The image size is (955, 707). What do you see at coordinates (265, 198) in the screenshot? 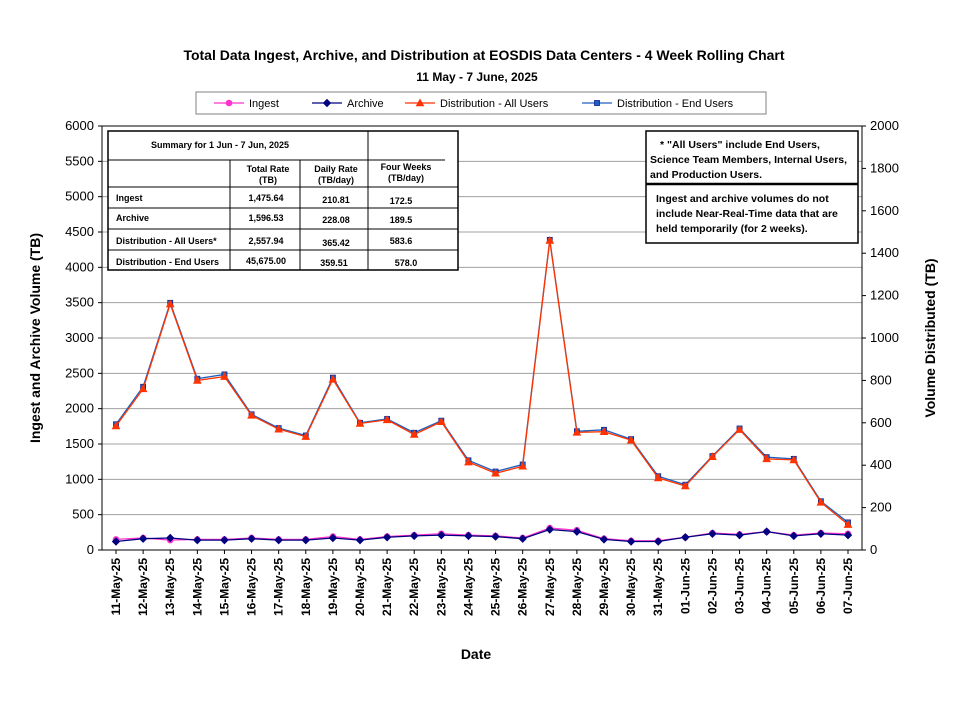
I see `summary-row-total: 1,475.64` at bounding box center [265, 198].